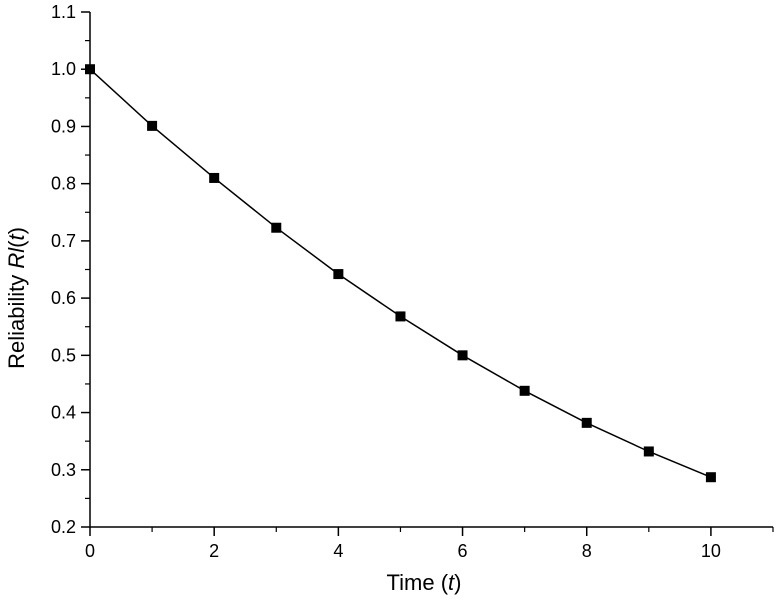 The width and height of the screenshot is (784, 608). I want to click on x-tick-label: 6, so click(463, 551).